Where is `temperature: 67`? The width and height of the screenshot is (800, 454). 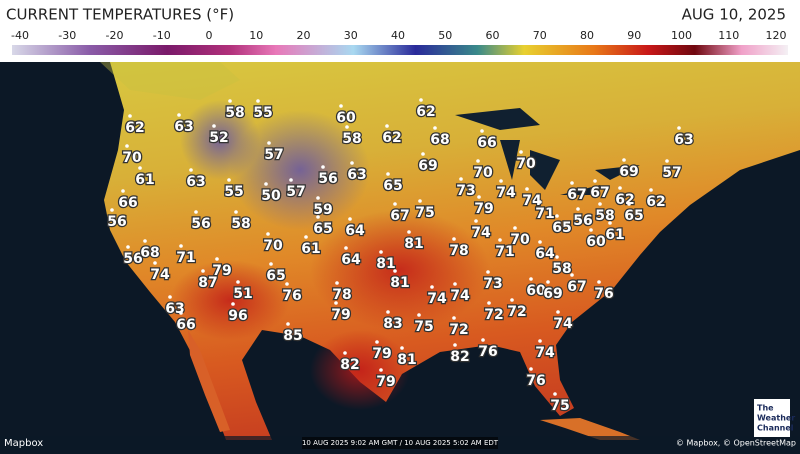
temperature: 67 is located at coordinates (576, 195).